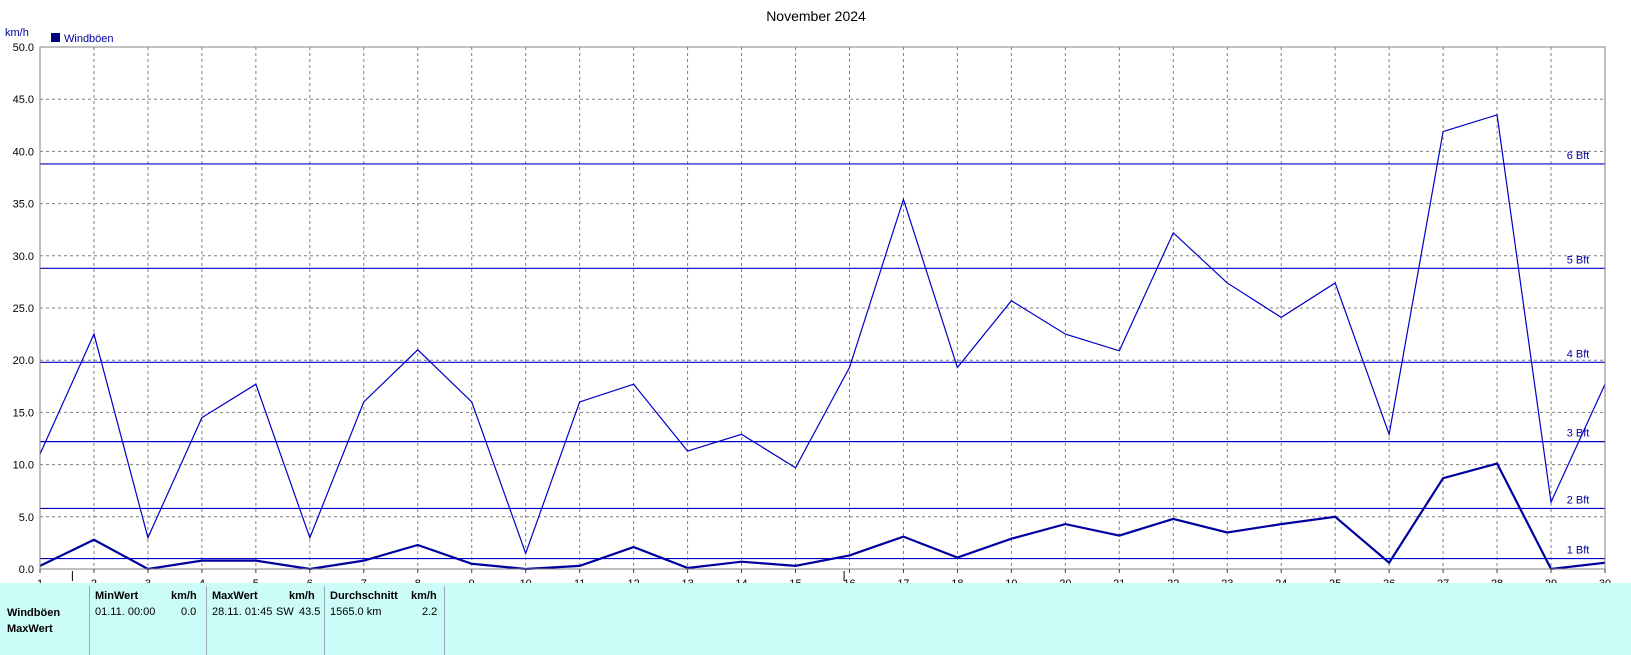 Image resolution: width=1631 pixels, height=655 pixels. What do you see at coordinates (148, 580) in the screenshot?
I see `x-tick-label: 3` at bounding box center [148, 580].